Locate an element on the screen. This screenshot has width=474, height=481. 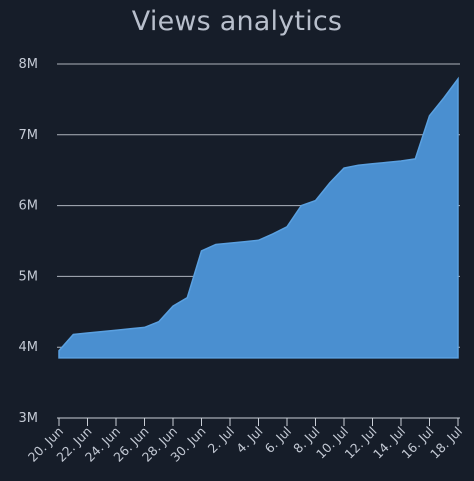
x-tick-label: 2. Jul is located at coordinates (221, 440).